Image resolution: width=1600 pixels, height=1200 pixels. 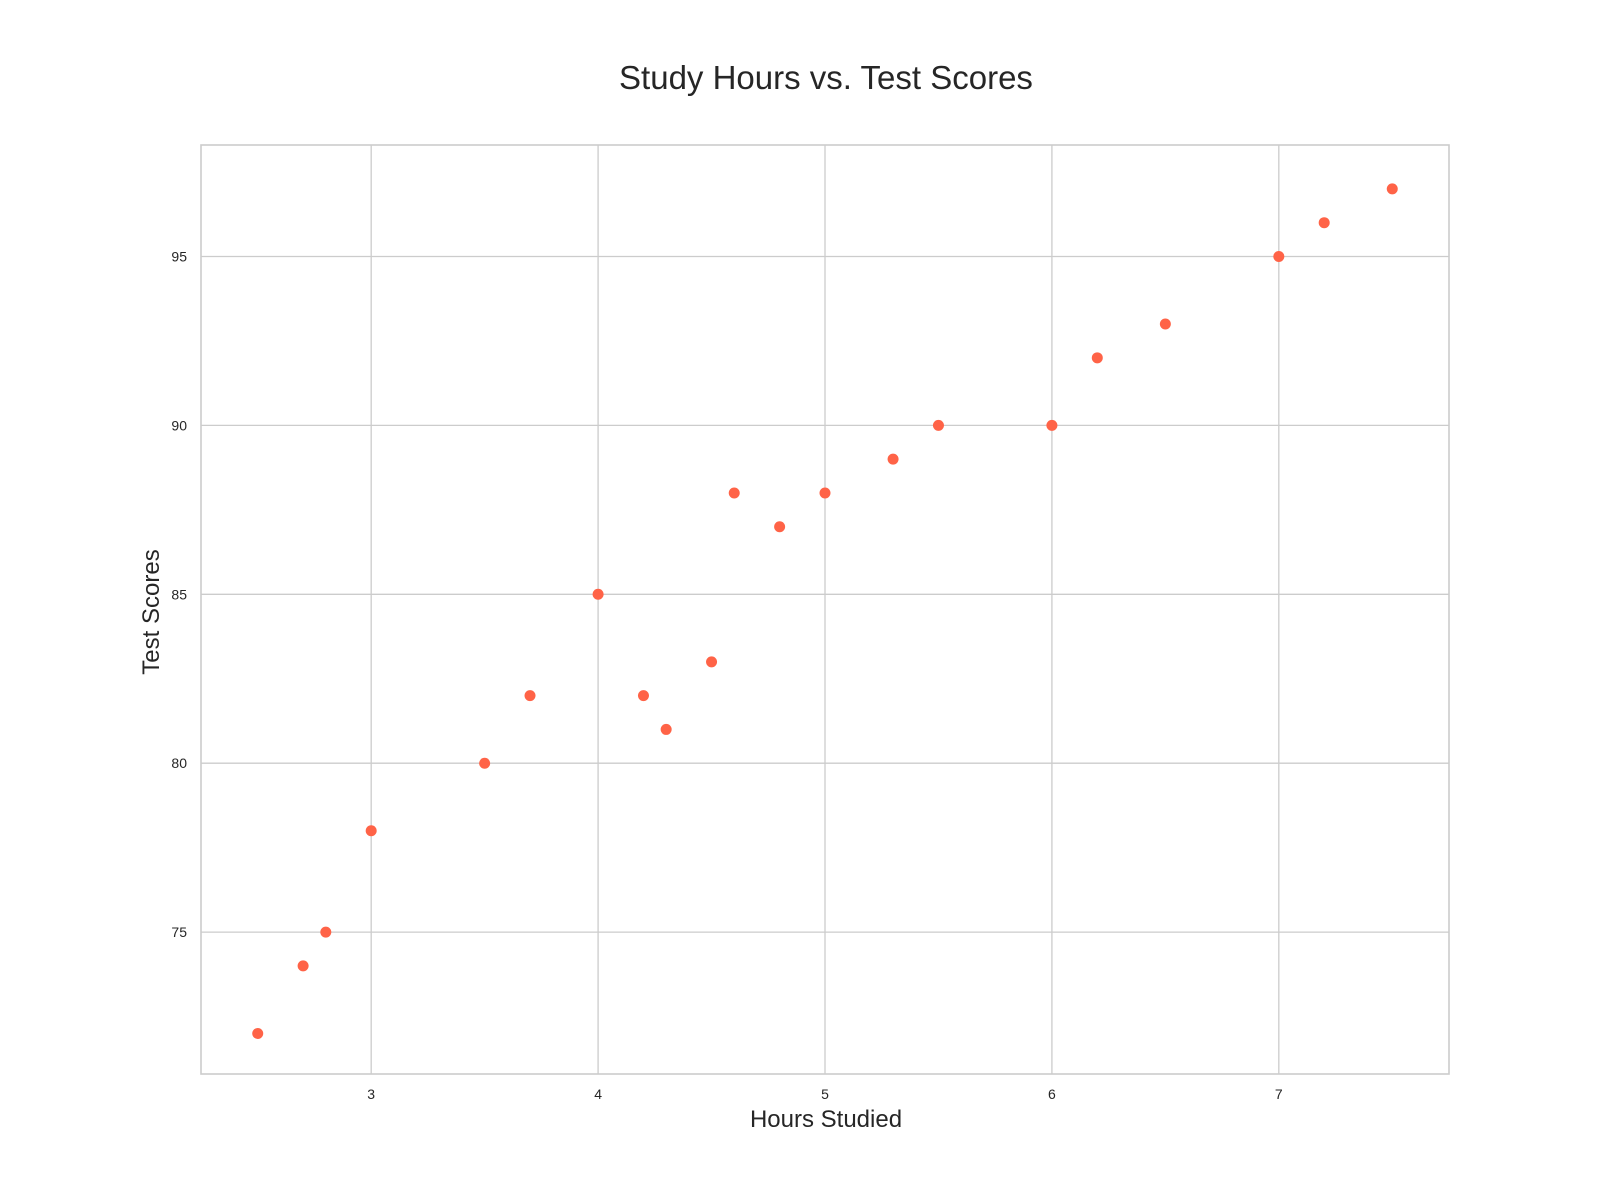 What do you see at coordinates (179, 425) in the screenshot?
I see `y-tick-label: 90` at bounding box center [179, 425].